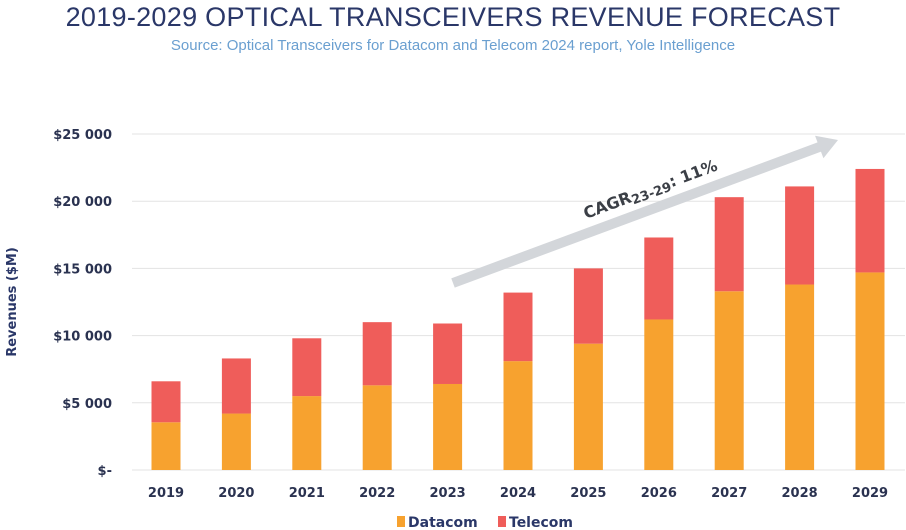 The height and width of the screenshot is (530, 906). What do you see at coordinates (12, 302) in the screenshot?
I see `y-axis-label: Revenues ($M)` at bounding box center [12, 302].